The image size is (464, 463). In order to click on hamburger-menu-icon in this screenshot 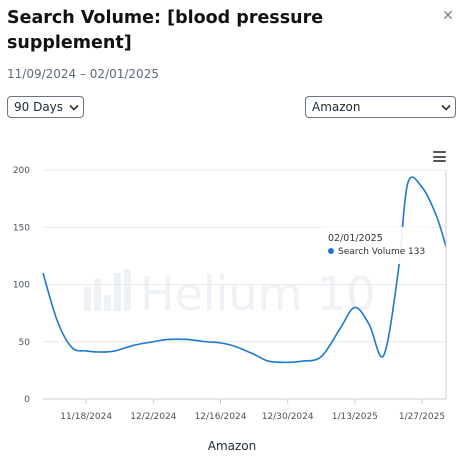, I will do `click(439, 156)`.